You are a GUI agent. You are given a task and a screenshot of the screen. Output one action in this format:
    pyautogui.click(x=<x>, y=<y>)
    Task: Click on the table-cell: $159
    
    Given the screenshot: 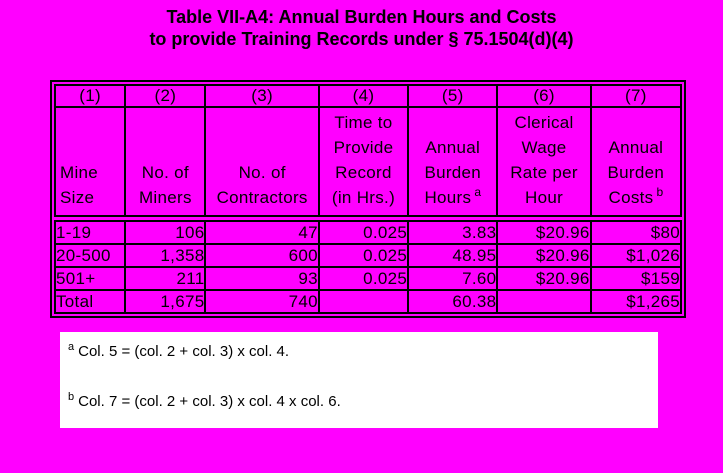 What is the action you would take?
    pyautogui.click(x=636, y=278)
    